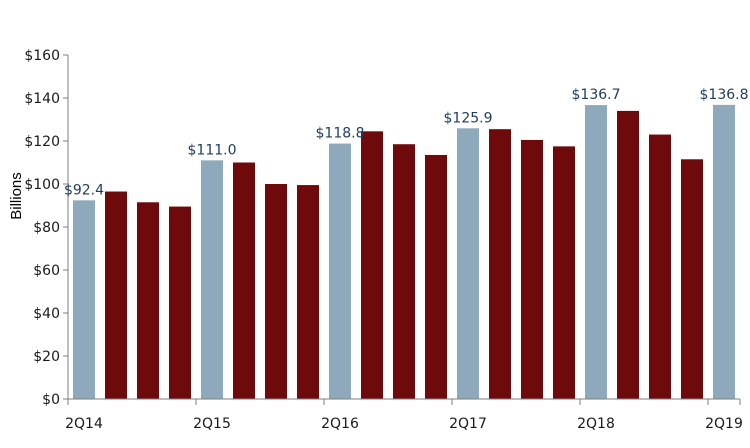 The image size is (750, 448). I want to click on data-label-2Q16: $118.8, so click(340, 134).